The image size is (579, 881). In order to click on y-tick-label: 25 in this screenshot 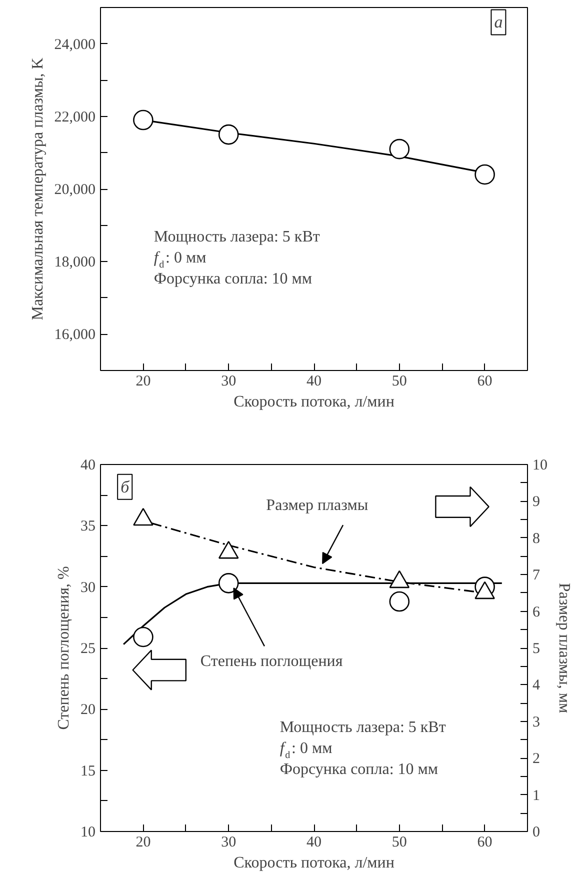, I will do `click(88, 649)`.